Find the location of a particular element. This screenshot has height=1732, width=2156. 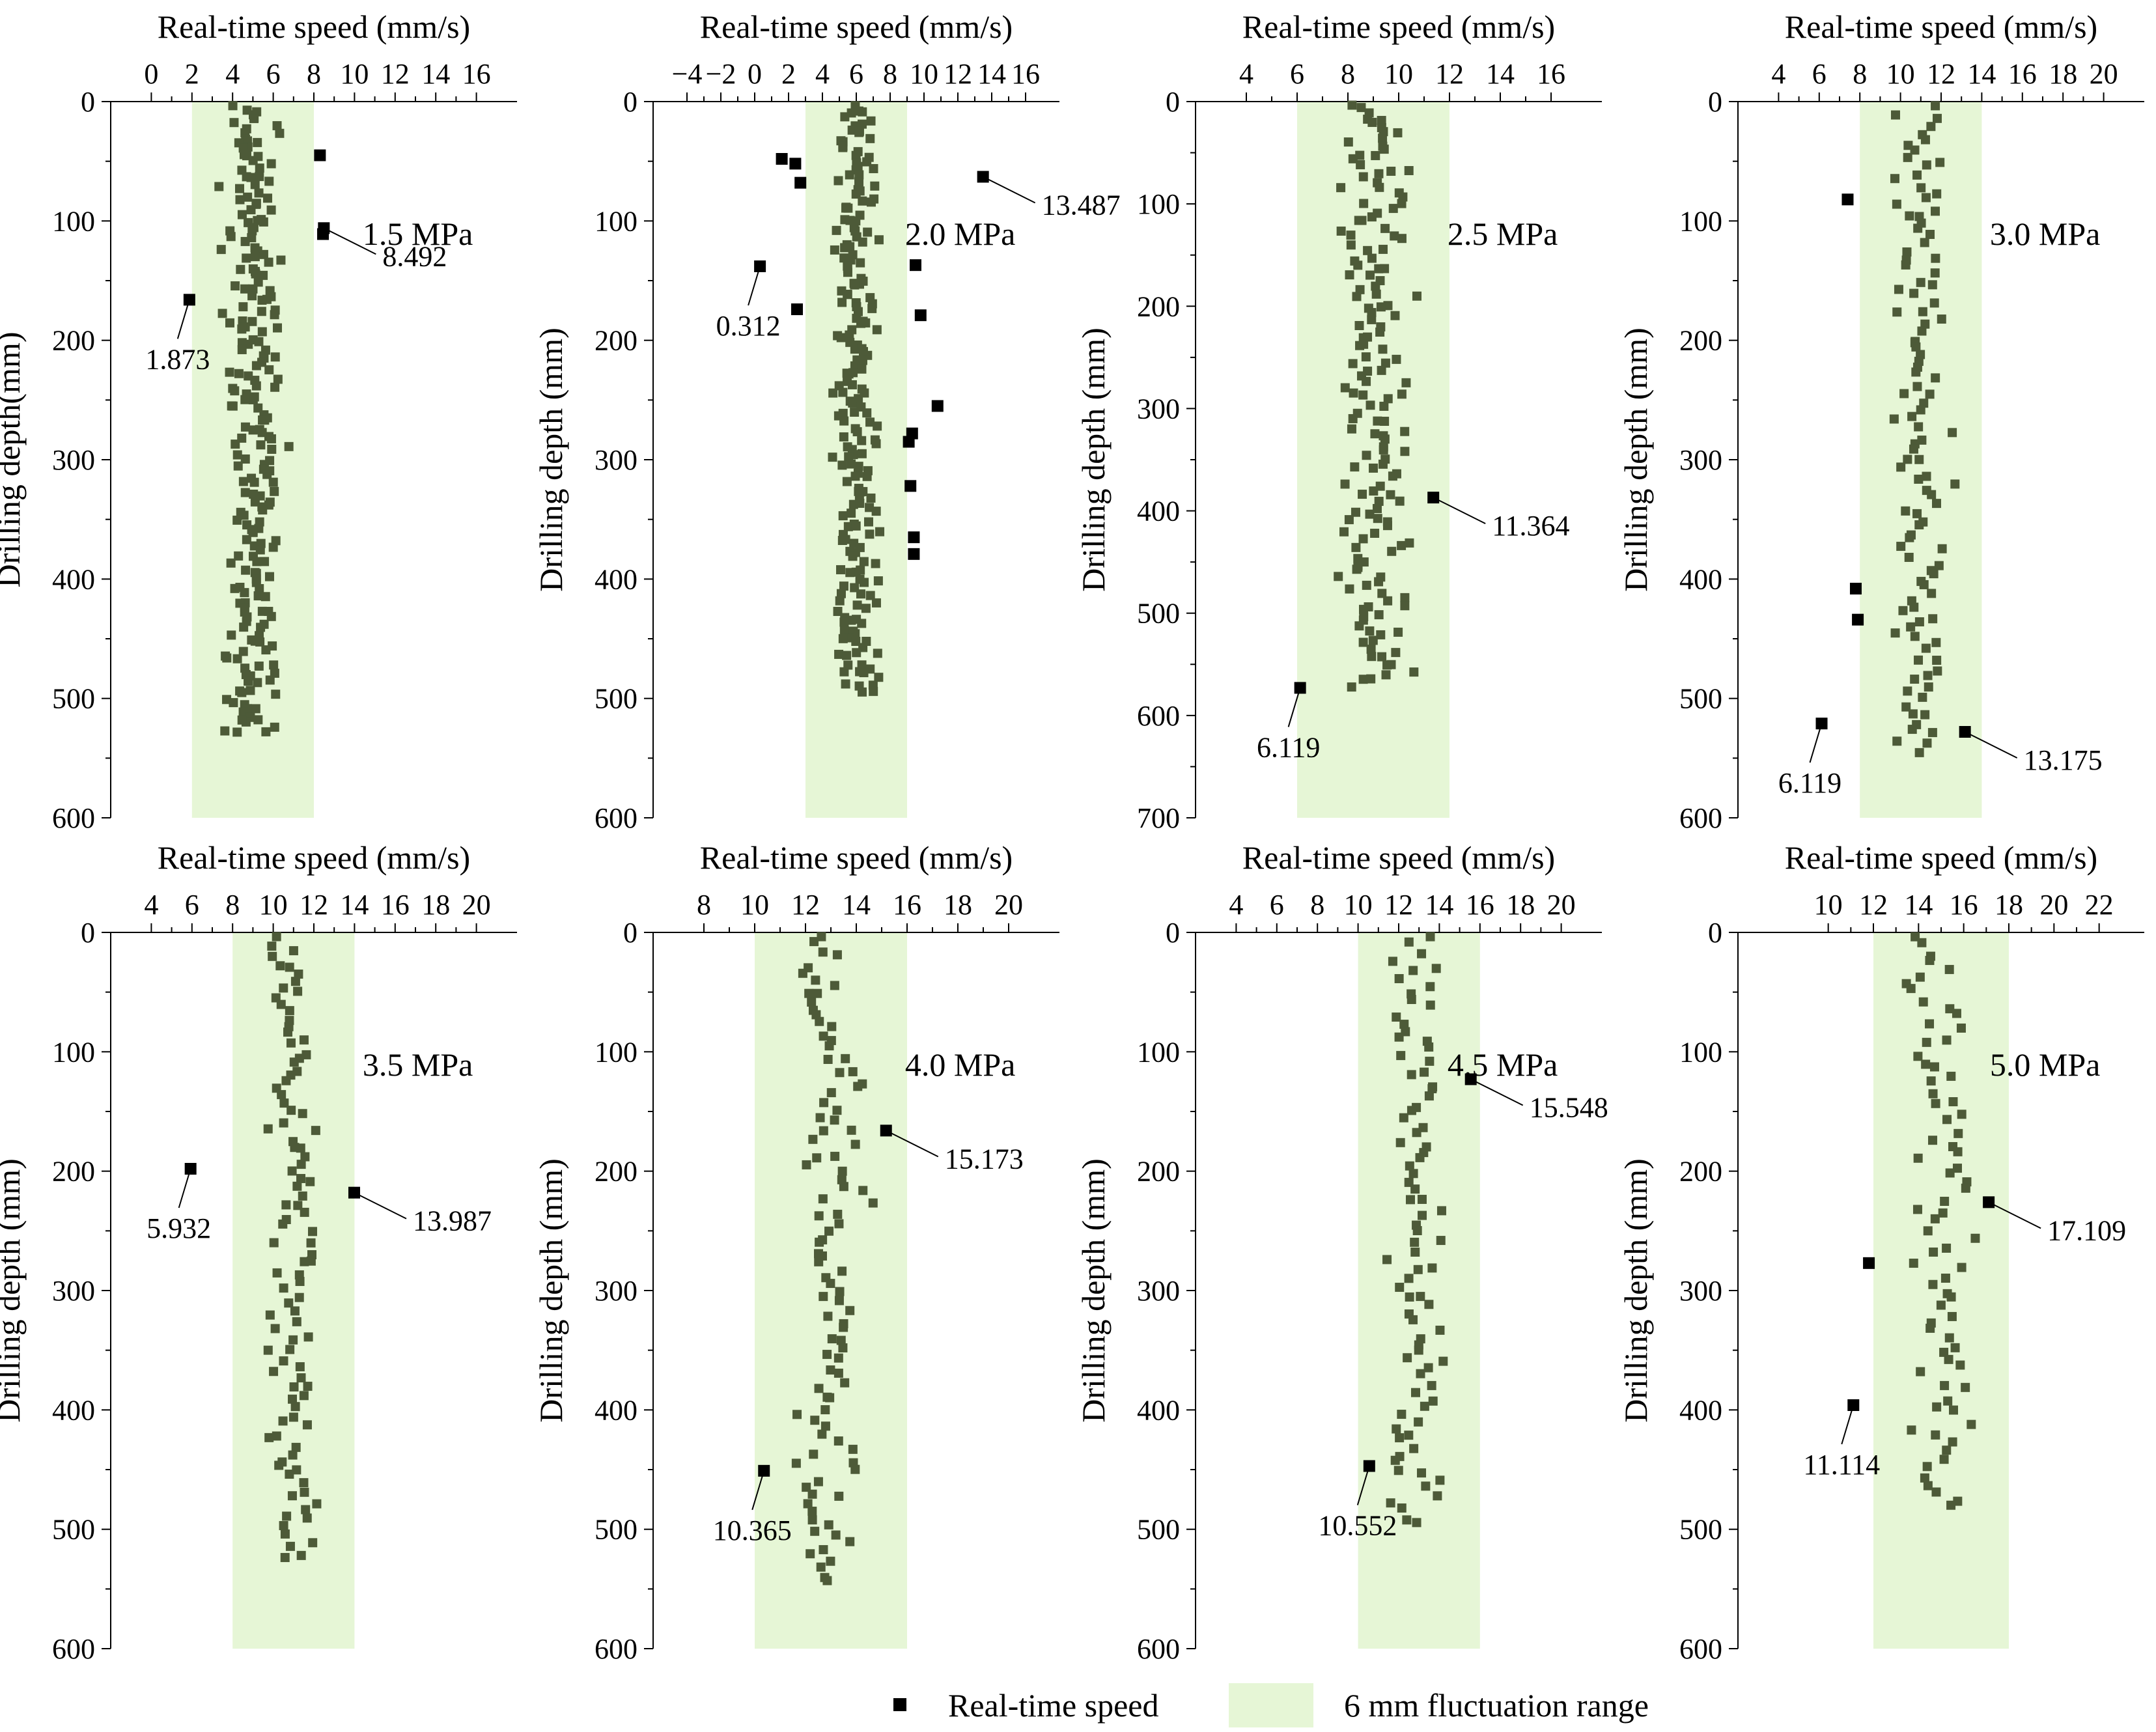

annotation-leader is located at coordinates (1459, 511).